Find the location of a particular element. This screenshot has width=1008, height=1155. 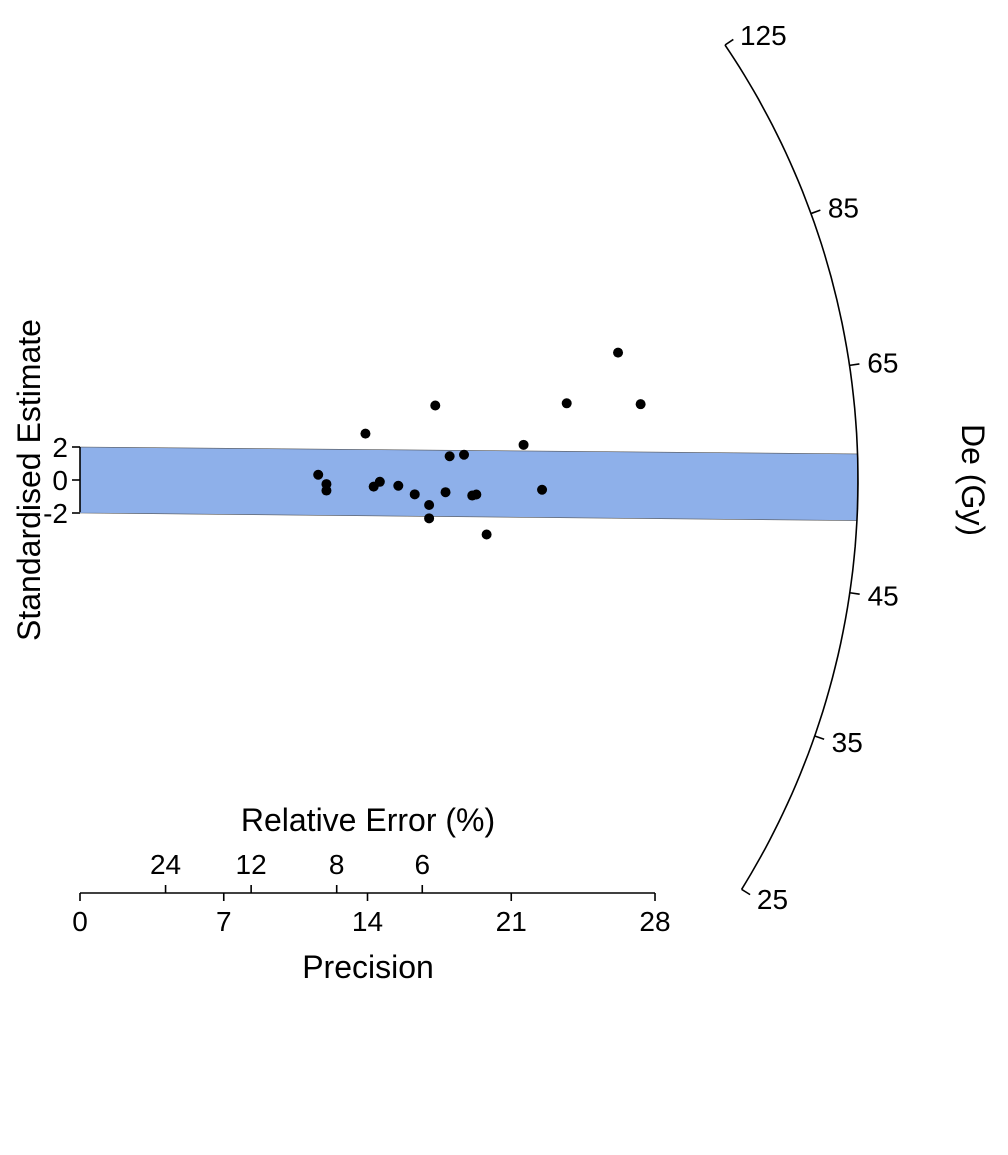

relative-error-tick-label-3: 6 is located at coordinates (422, 864).